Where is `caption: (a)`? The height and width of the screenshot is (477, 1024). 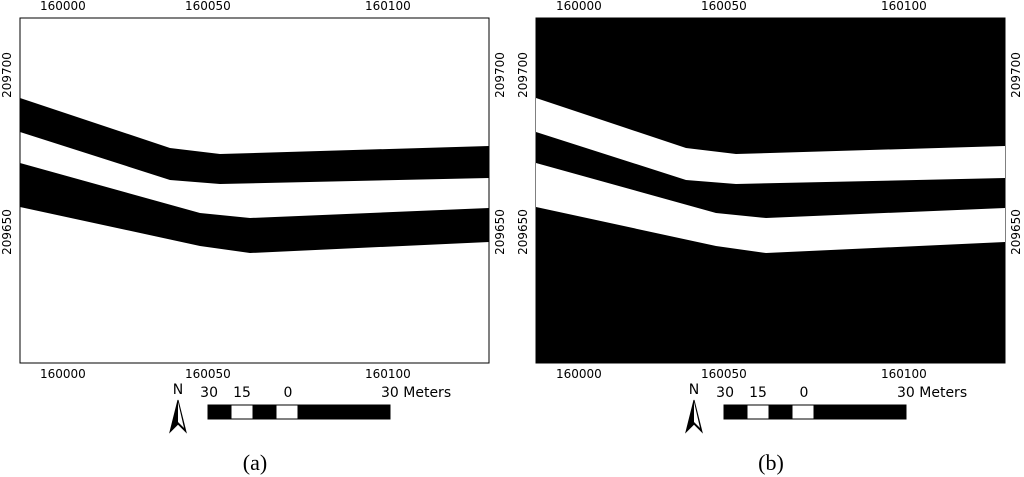 caption: (a) is located at coordinates (255, 462).